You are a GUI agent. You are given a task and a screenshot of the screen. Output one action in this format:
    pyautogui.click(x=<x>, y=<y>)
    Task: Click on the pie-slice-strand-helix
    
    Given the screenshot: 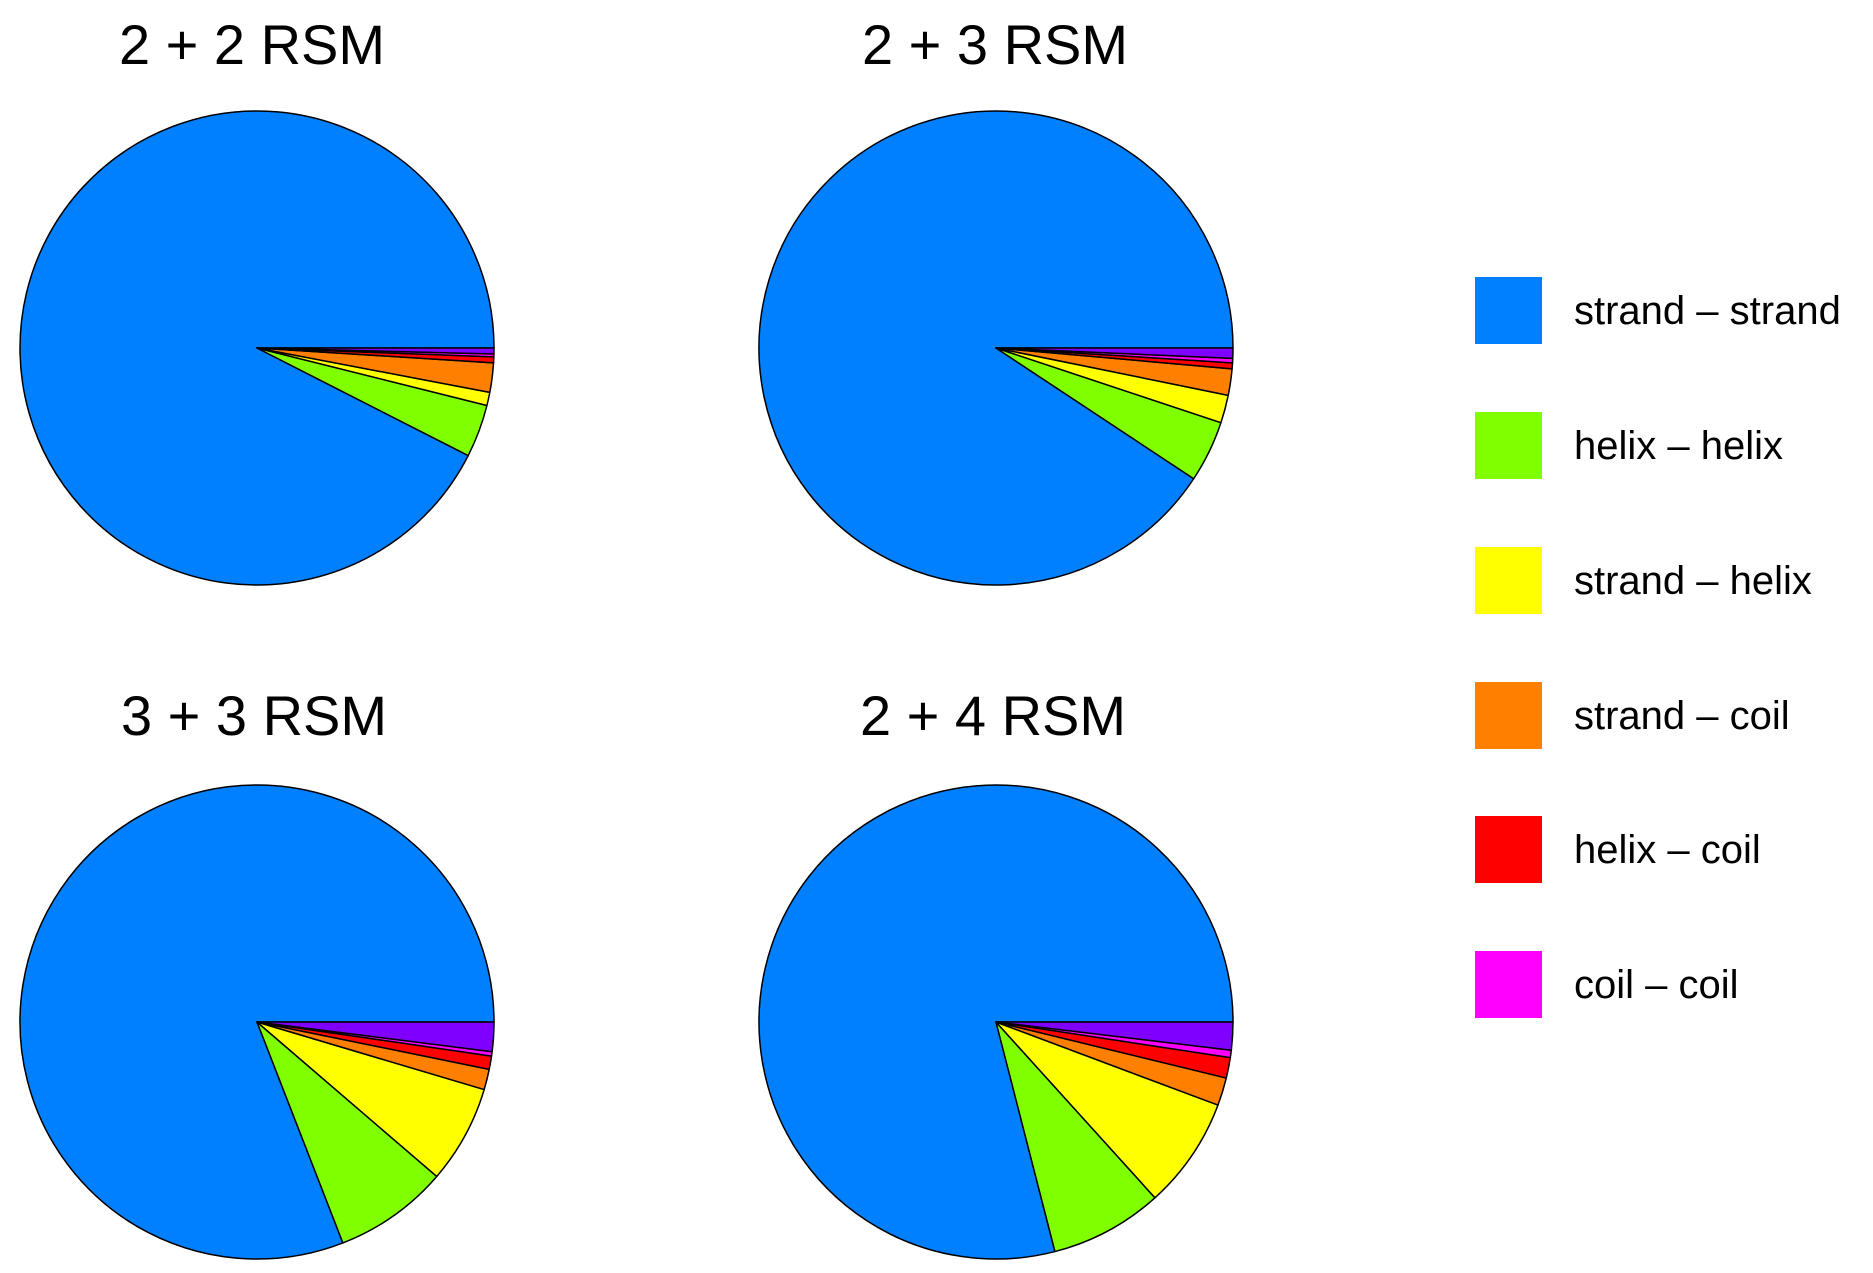 What is the action you would take?
    pyautogui.click(x=1107, y=1110)
    